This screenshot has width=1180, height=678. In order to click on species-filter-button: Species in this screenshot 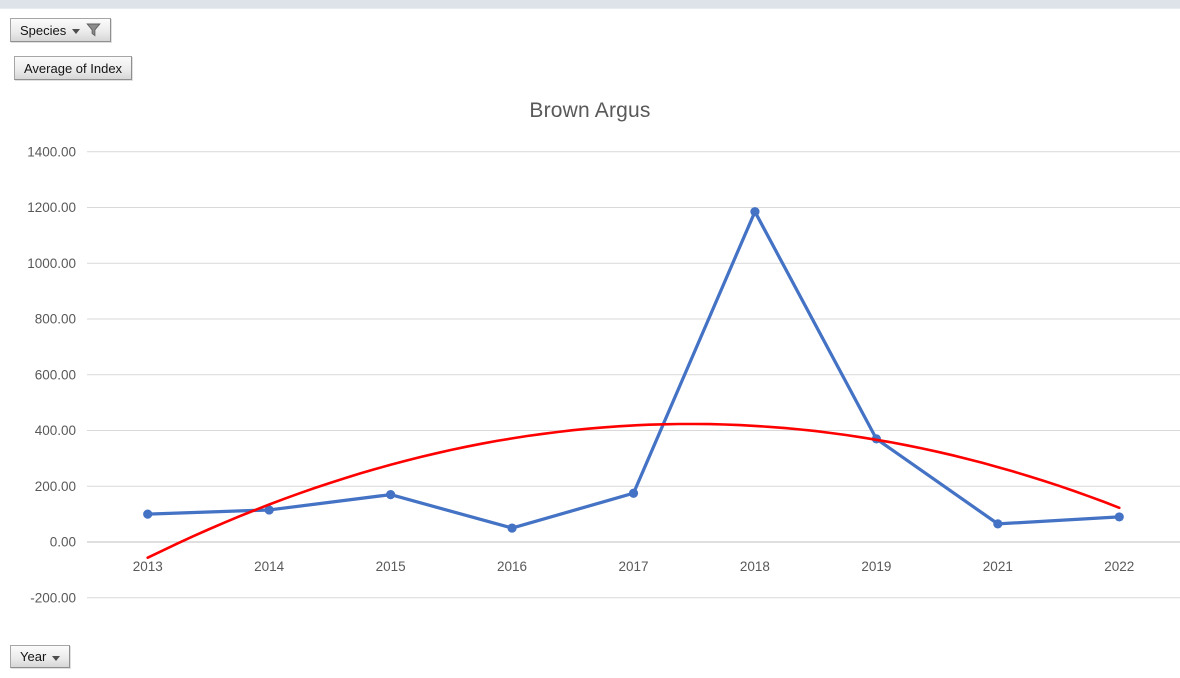, I will do `click(61, 30)`.